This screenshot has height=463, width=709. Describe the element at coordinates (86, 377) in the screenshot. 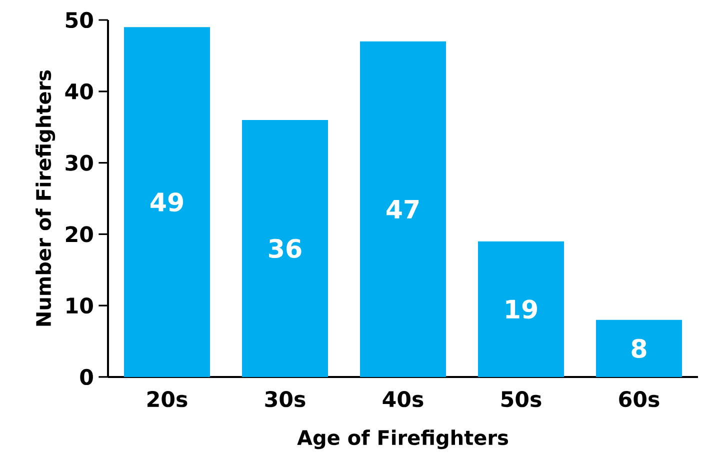

I see `y-tick-label: 0` at that location.